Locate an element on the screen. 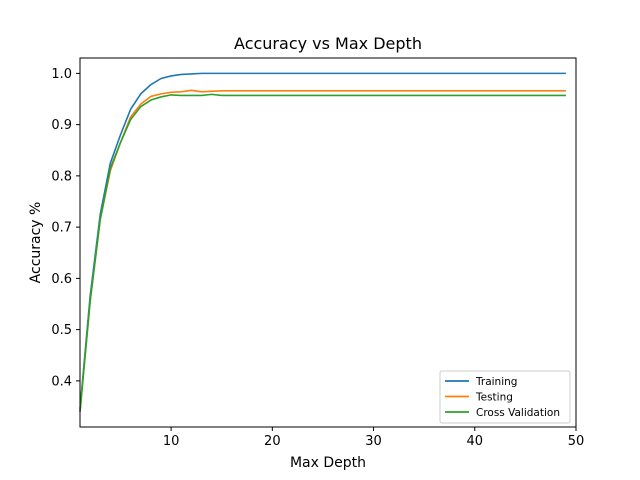 The image size is (640, 480). y-tick-label: 1.0 is located at coordinates (61, 74).